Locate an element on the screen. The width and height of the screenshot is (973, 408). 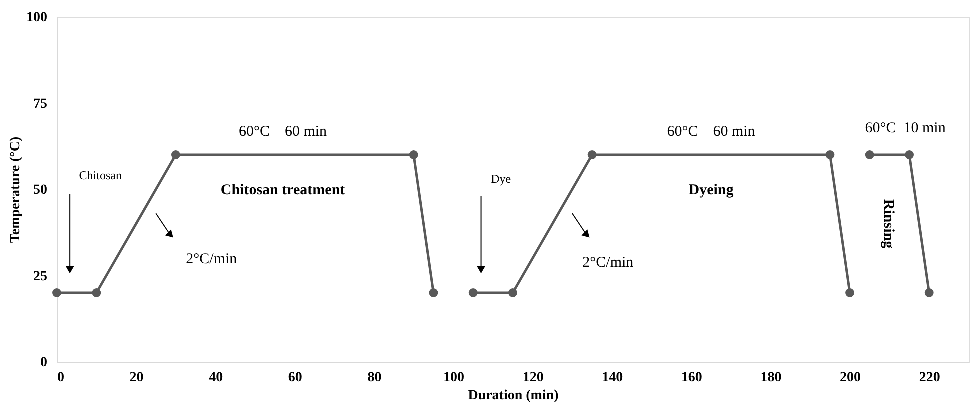
y-axis-title: Temperature (°C) is located at coordinates (16, 190).